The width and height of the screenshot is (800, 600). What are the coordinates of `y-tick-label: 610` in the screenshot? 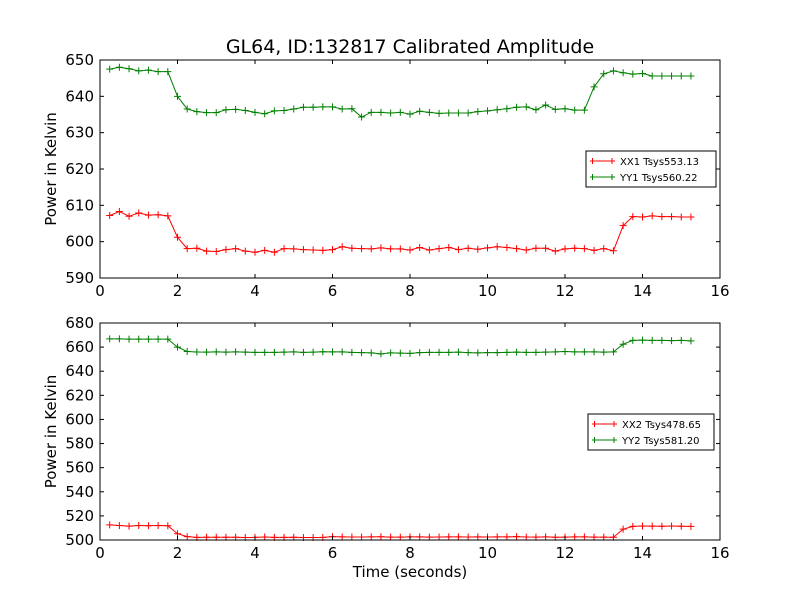 It's located at (79, 205).